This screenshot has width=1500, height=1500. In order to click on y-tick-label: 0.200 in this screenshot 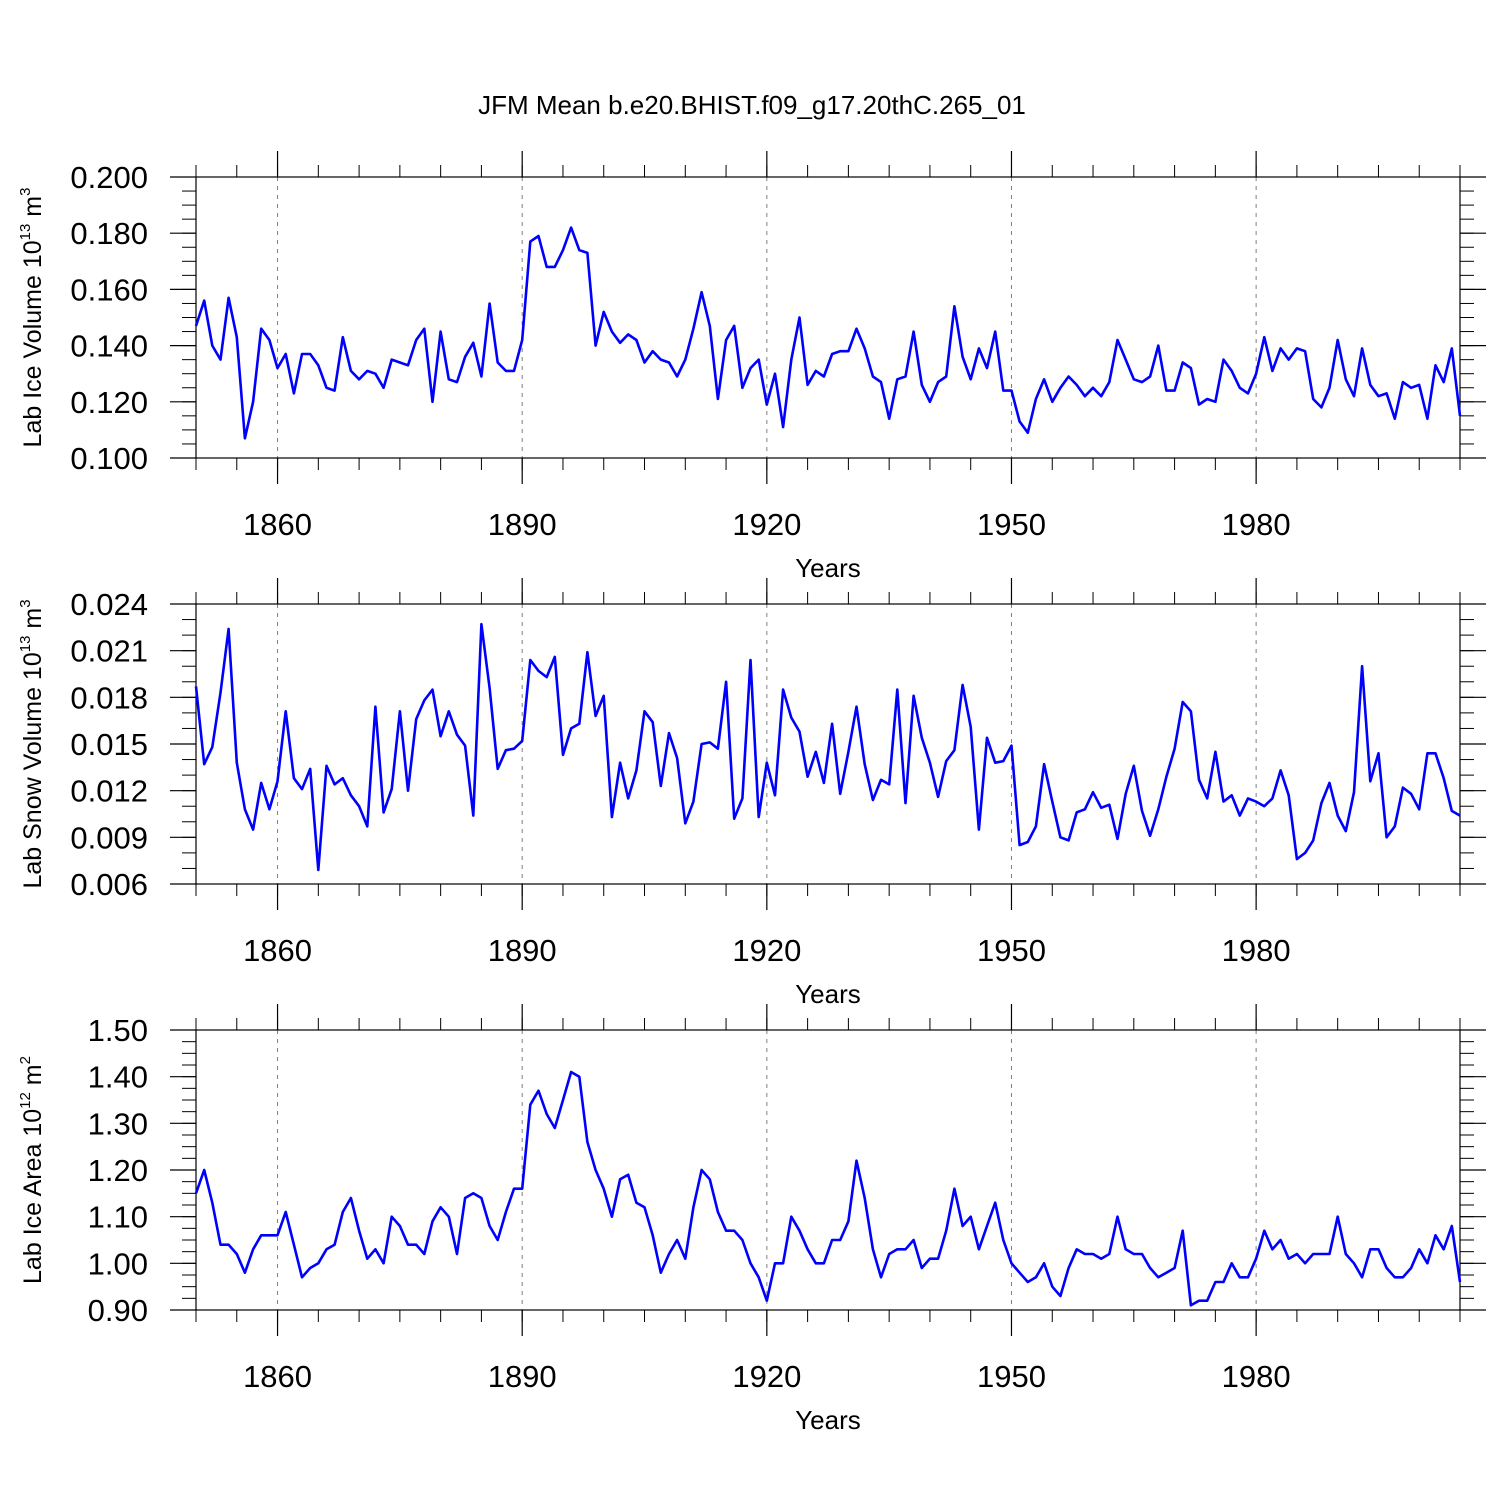, I will do `click(109, 177)`.